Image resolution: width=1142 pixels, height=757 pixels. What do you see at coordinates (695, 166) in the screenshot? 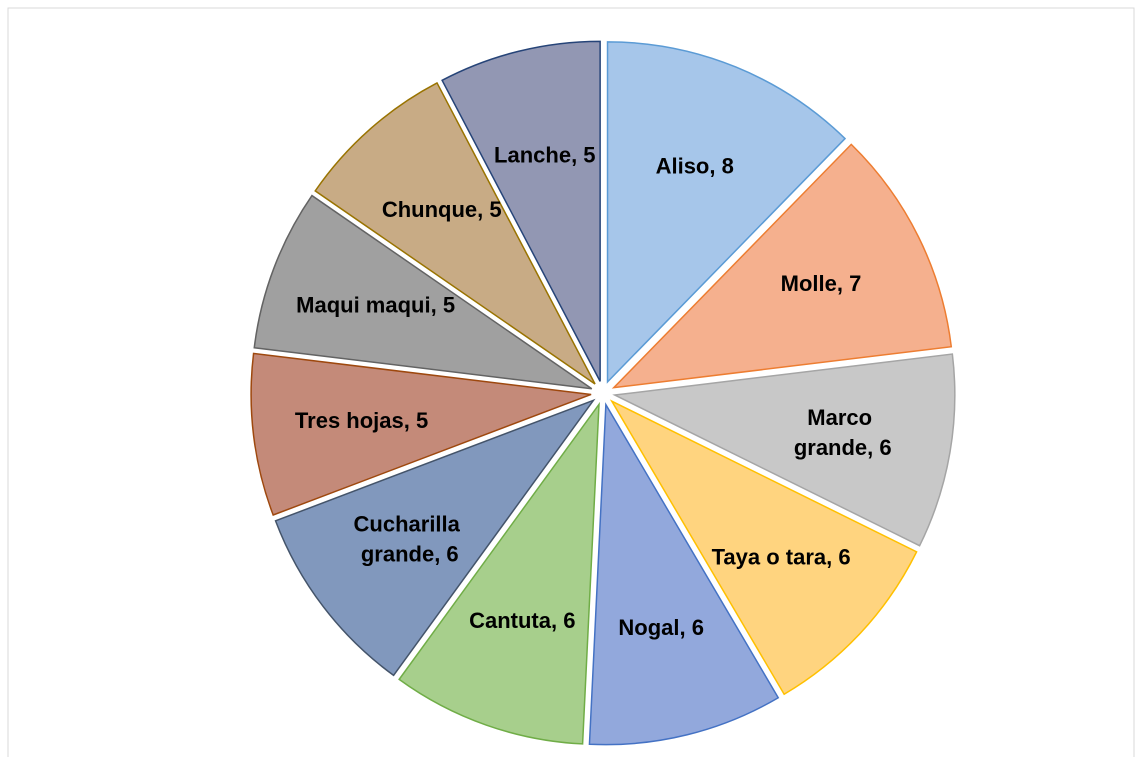
I see `data-label: Aliso, 8` at bounding box center [695, 166].